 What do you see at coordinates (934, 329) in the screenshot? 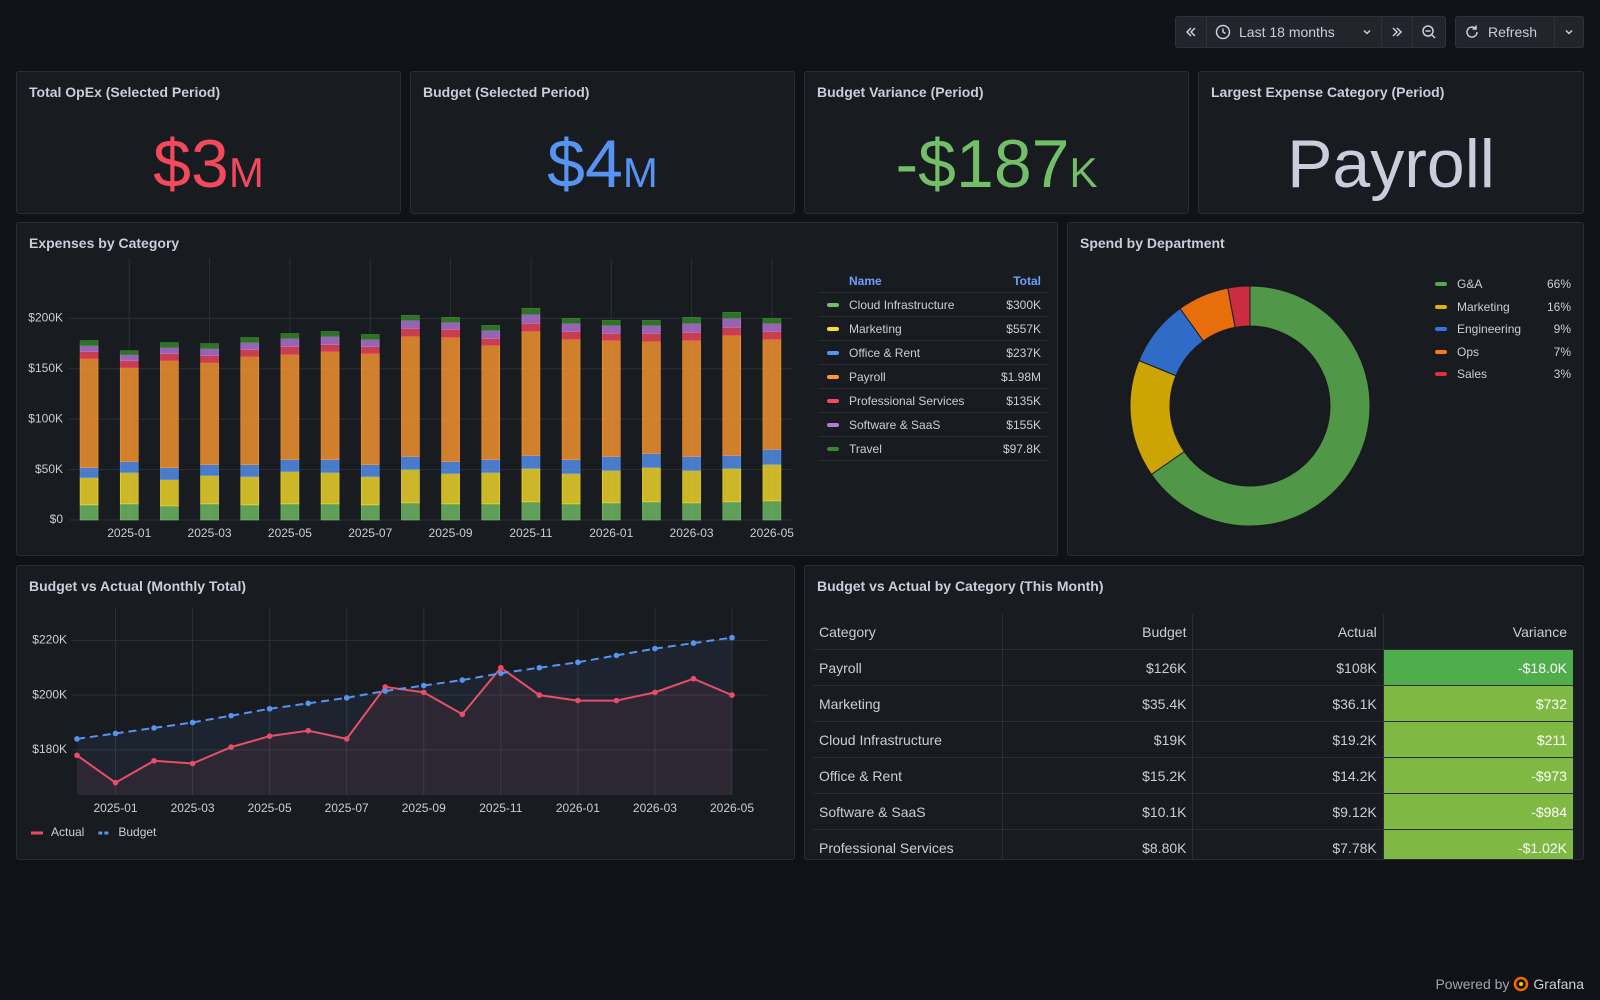
I see `legend-row: Marketing $557K` at bounding box center [934, 329].